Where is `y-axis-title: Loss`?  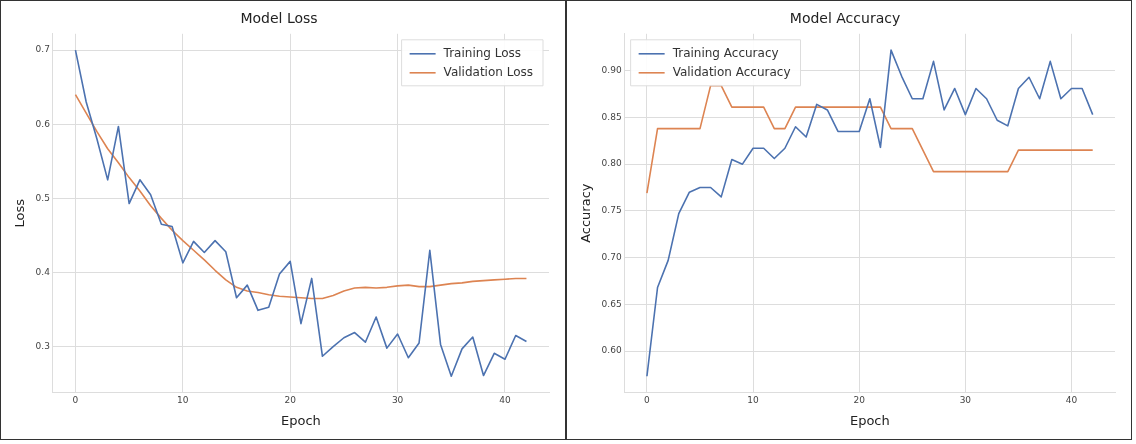
y-axis-title: Loss is located at coordinates (20, 213).